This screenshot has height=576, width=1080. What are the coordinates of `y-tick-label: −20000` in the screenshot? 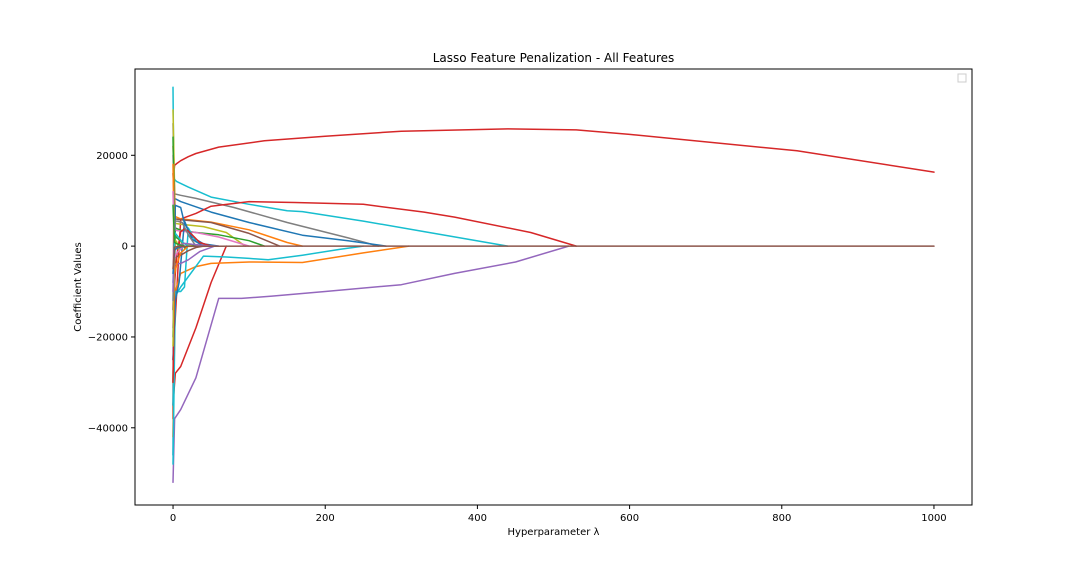 It's located at (108, 337).